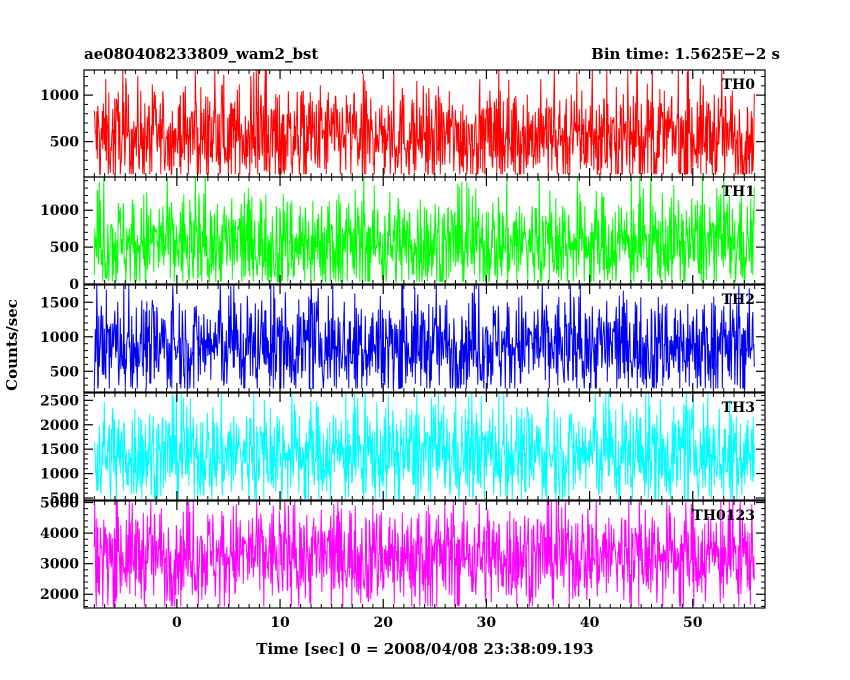  I want to click on x-tick-label: 50, so click(693, 623).